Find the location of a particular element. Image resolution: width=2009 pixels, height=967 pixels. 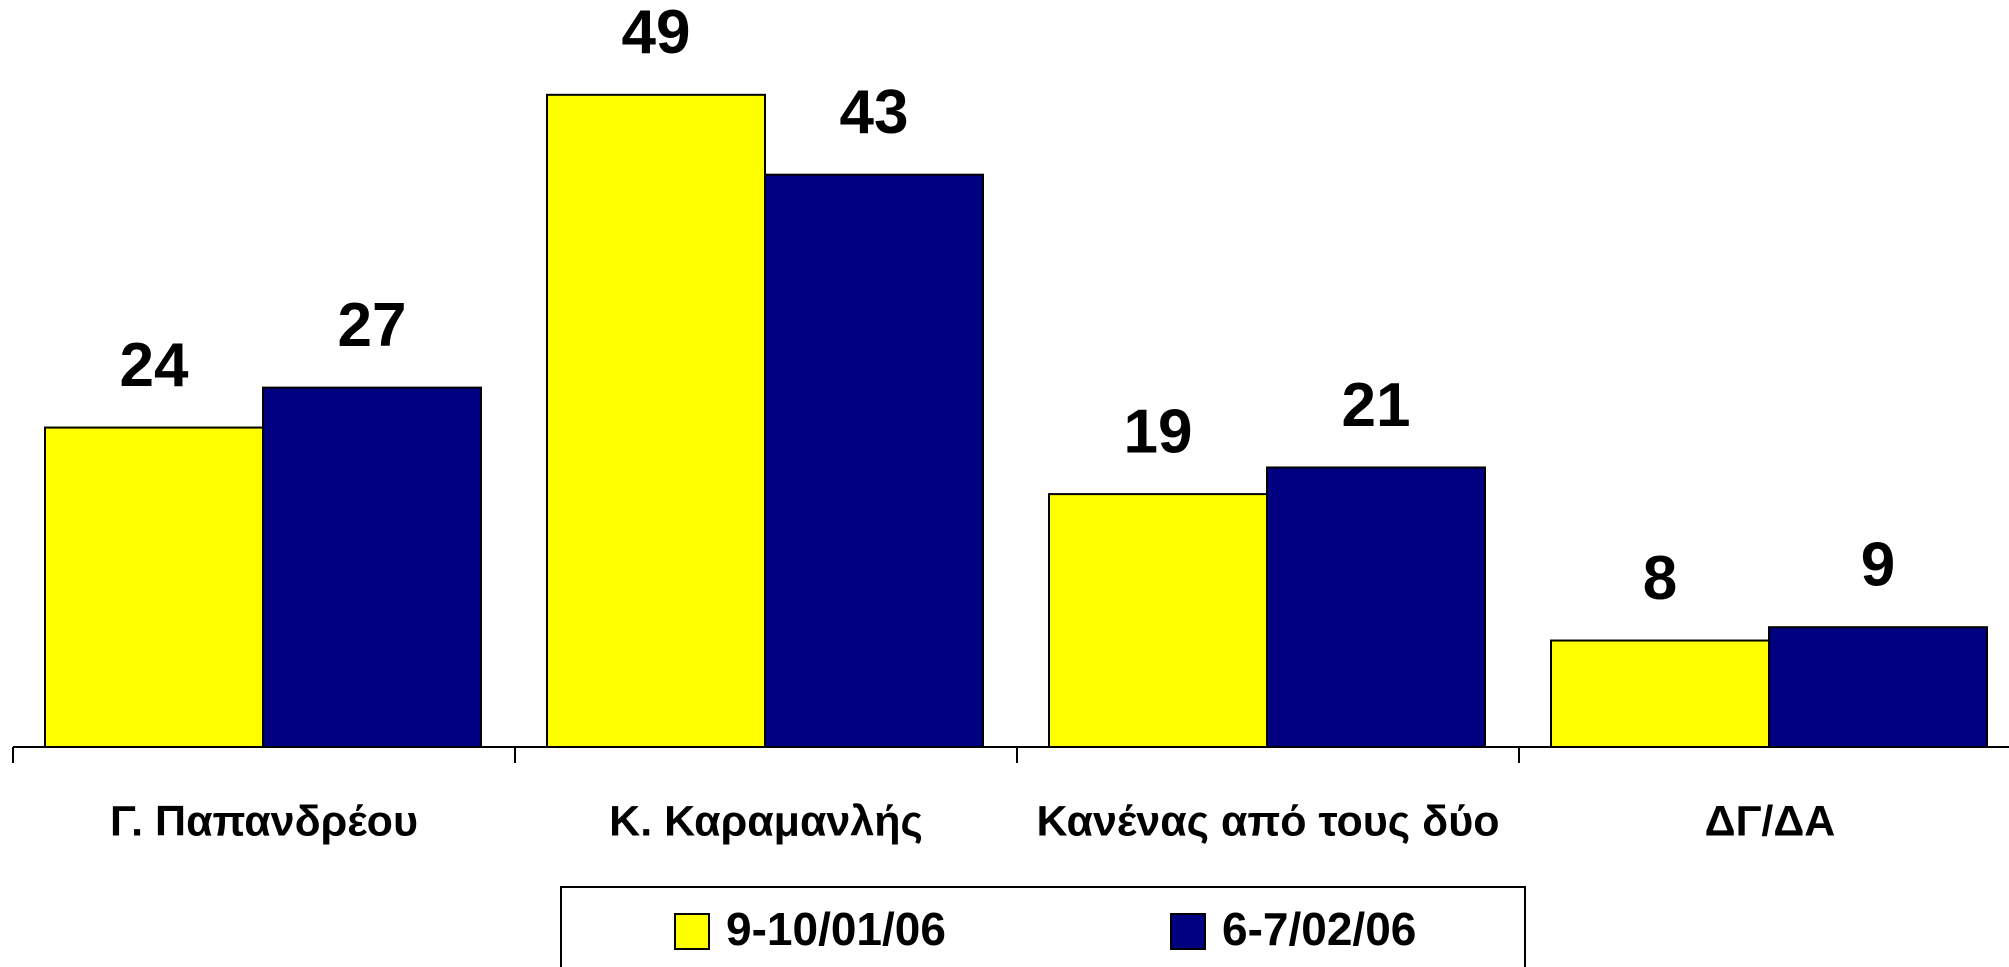

legend-label: 9-10/01/06 is located at coordinates (836, 929).